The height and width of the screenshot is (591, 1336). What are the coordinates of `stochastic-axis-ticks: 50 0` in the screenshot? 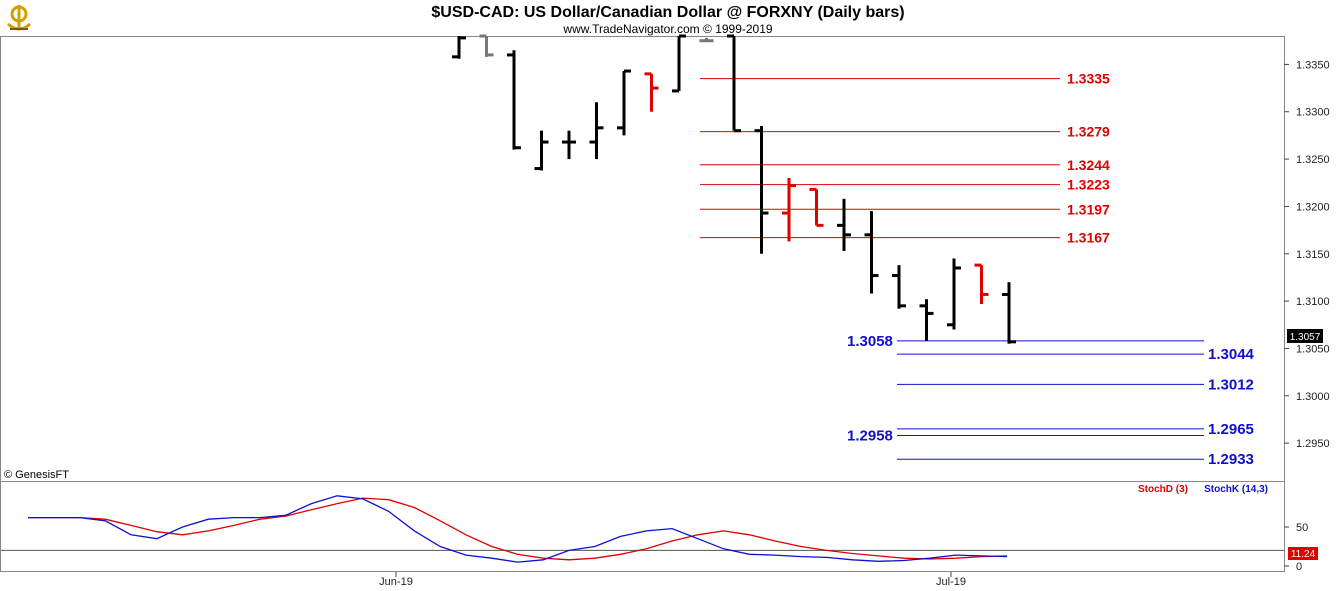 It's located at (1296, 547).